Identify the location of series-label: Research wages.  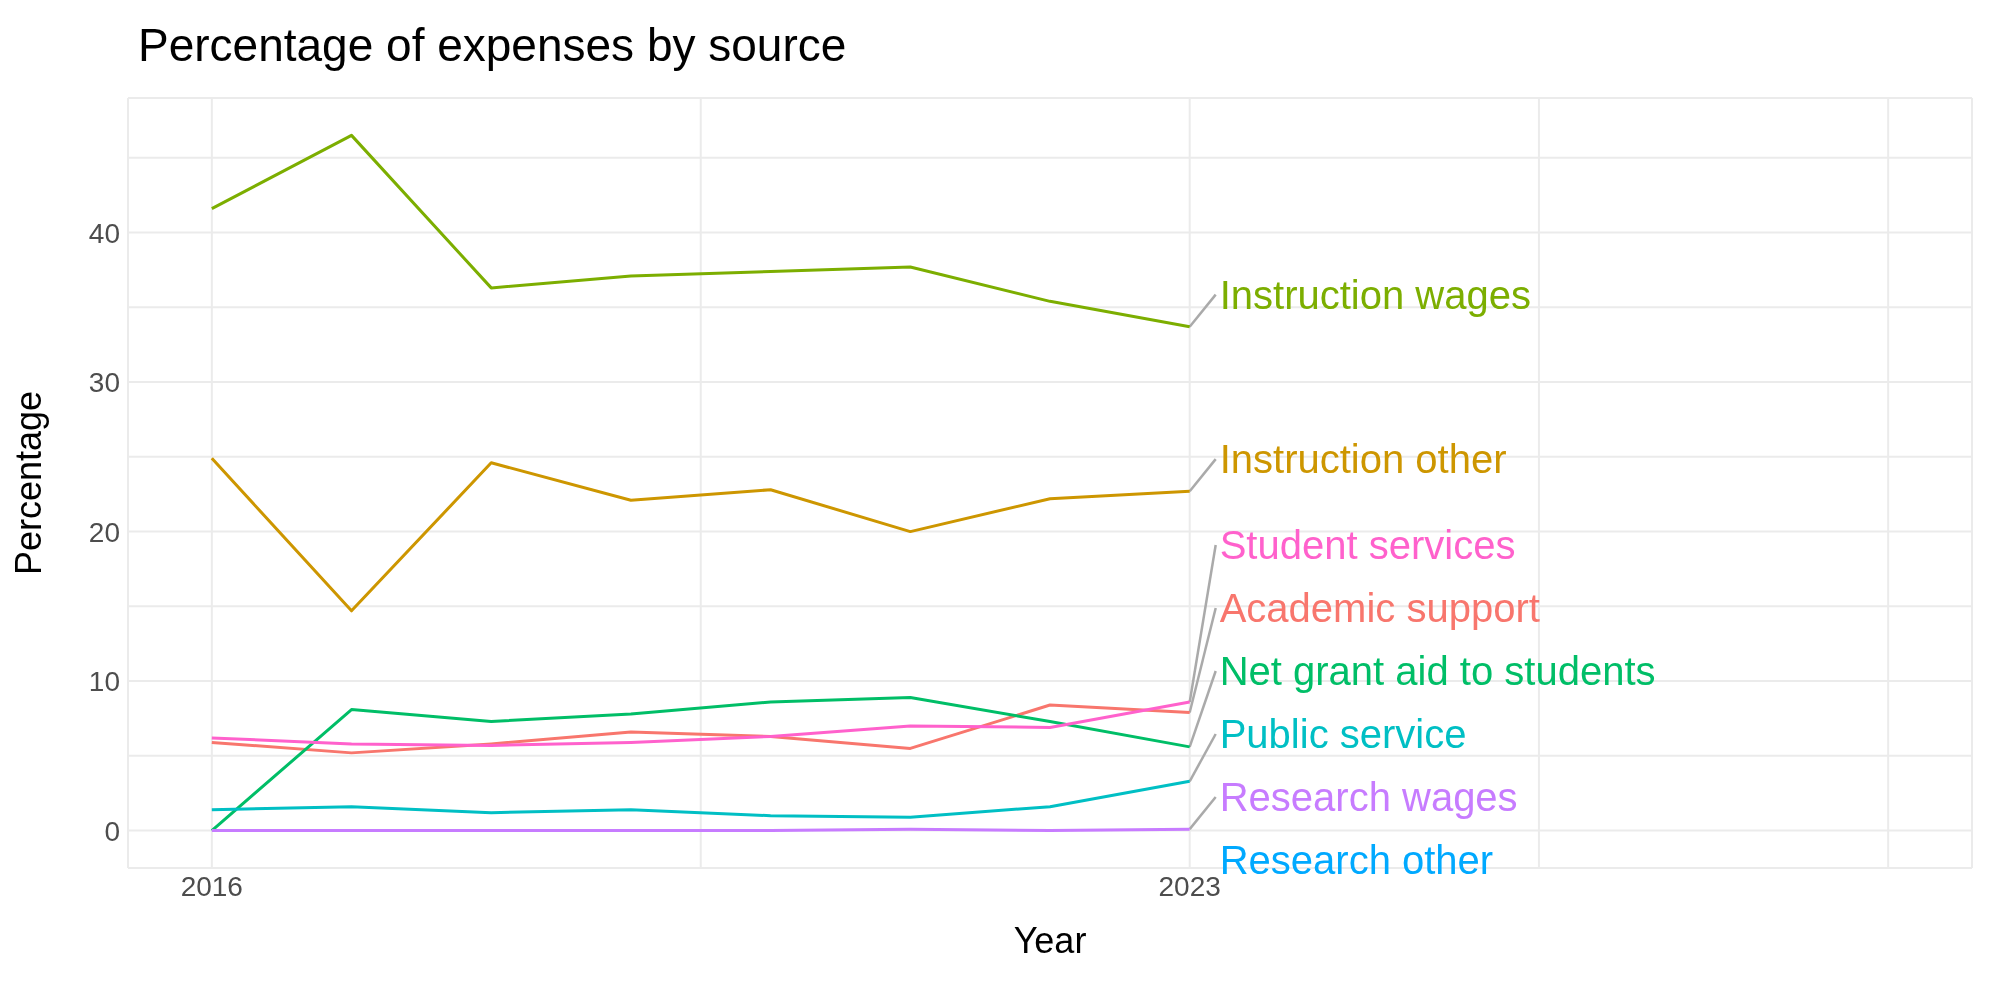
(1368, 797).